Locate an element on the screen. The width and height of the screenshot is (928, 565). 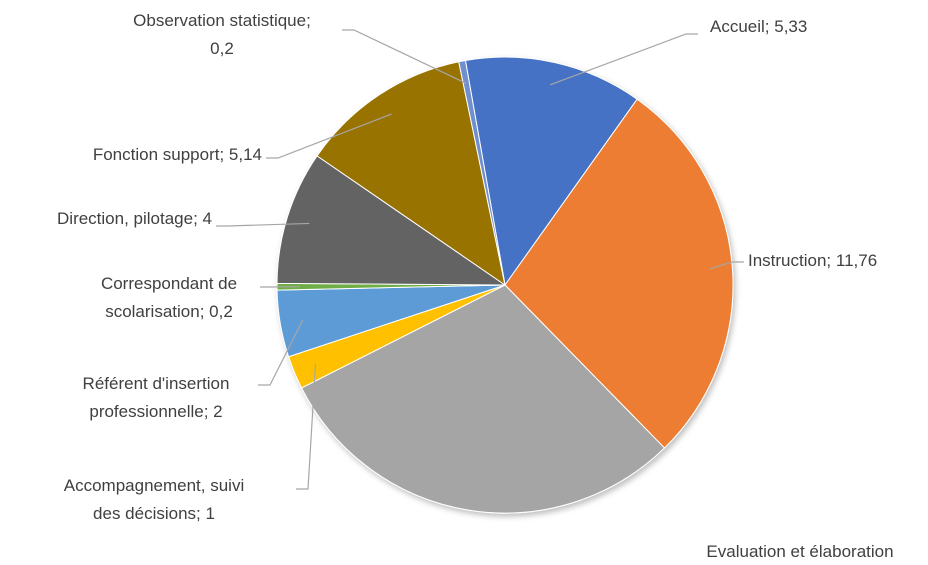
data-label: Fonction support; 5,14 is located at coordinates (177, 154).